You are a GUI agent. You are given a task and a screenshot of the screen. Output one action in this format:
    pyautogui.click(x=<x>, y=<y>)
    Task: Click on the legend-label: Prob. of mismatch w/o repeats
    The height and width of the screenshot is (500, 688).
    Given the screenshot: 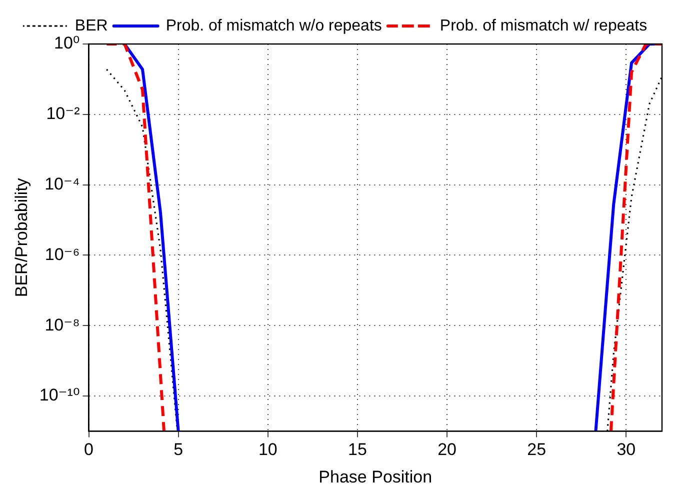 What is the action you would take?
    pyautogui.click(x=274, y=25)
    